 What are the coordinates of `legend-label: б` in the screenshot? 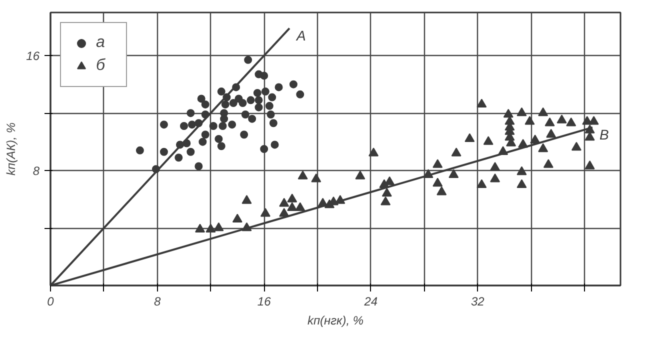 It's located at (101, 66).